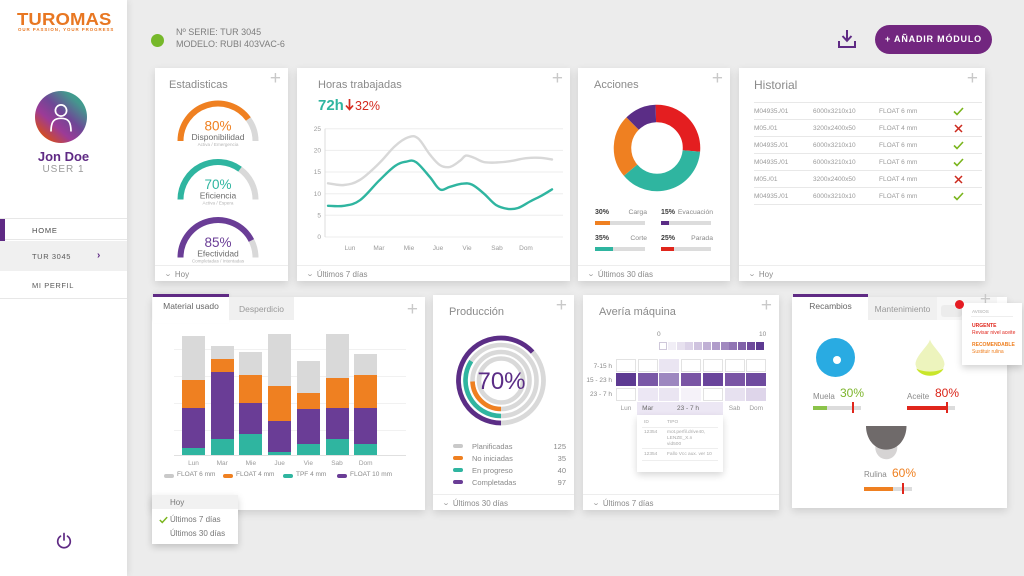 The width and height of the screenshot is (1024, 576). Describe the element at coordinates (217, 126) in the screenshot. I see `svg-text: 80%` at that location.